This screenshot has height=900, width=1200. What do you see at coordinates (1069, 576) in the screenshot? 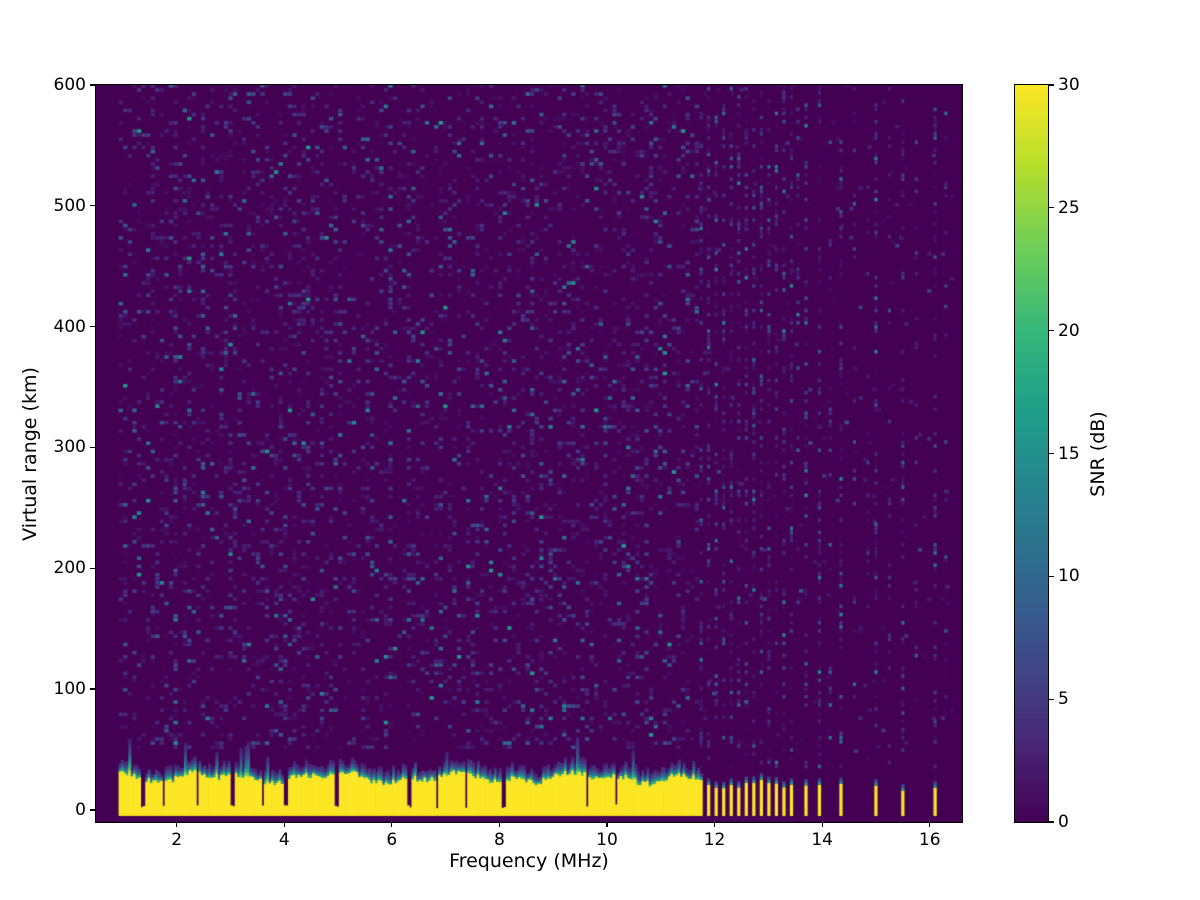
I see `colorbar-tick-label: 10` at bounding box center [1069, 576].